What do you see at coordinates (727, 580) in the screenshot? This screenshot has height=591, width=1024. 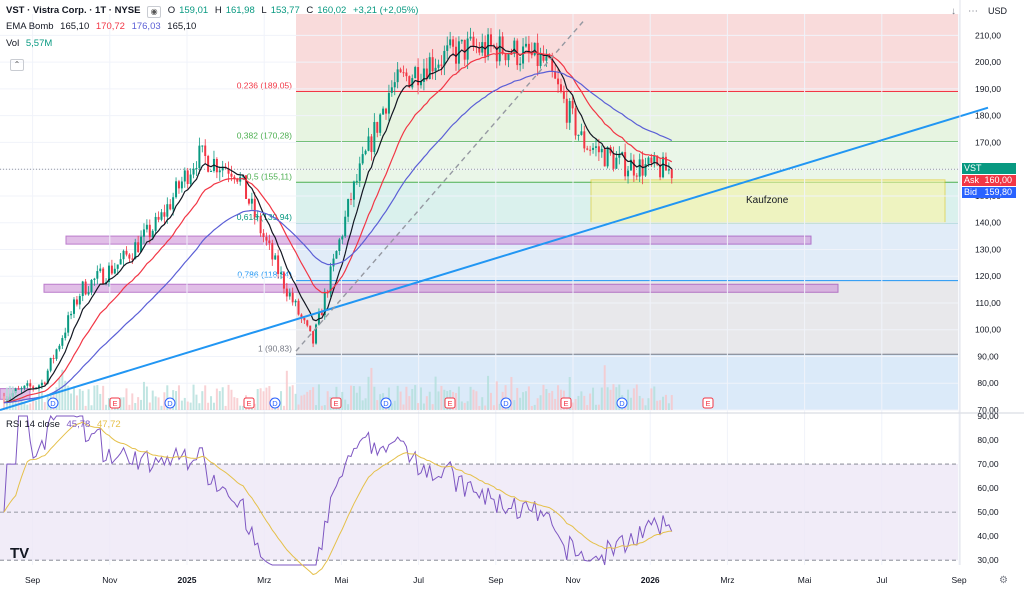 I see `x-tick-label: Mrz` at bounding box center [727, 580].